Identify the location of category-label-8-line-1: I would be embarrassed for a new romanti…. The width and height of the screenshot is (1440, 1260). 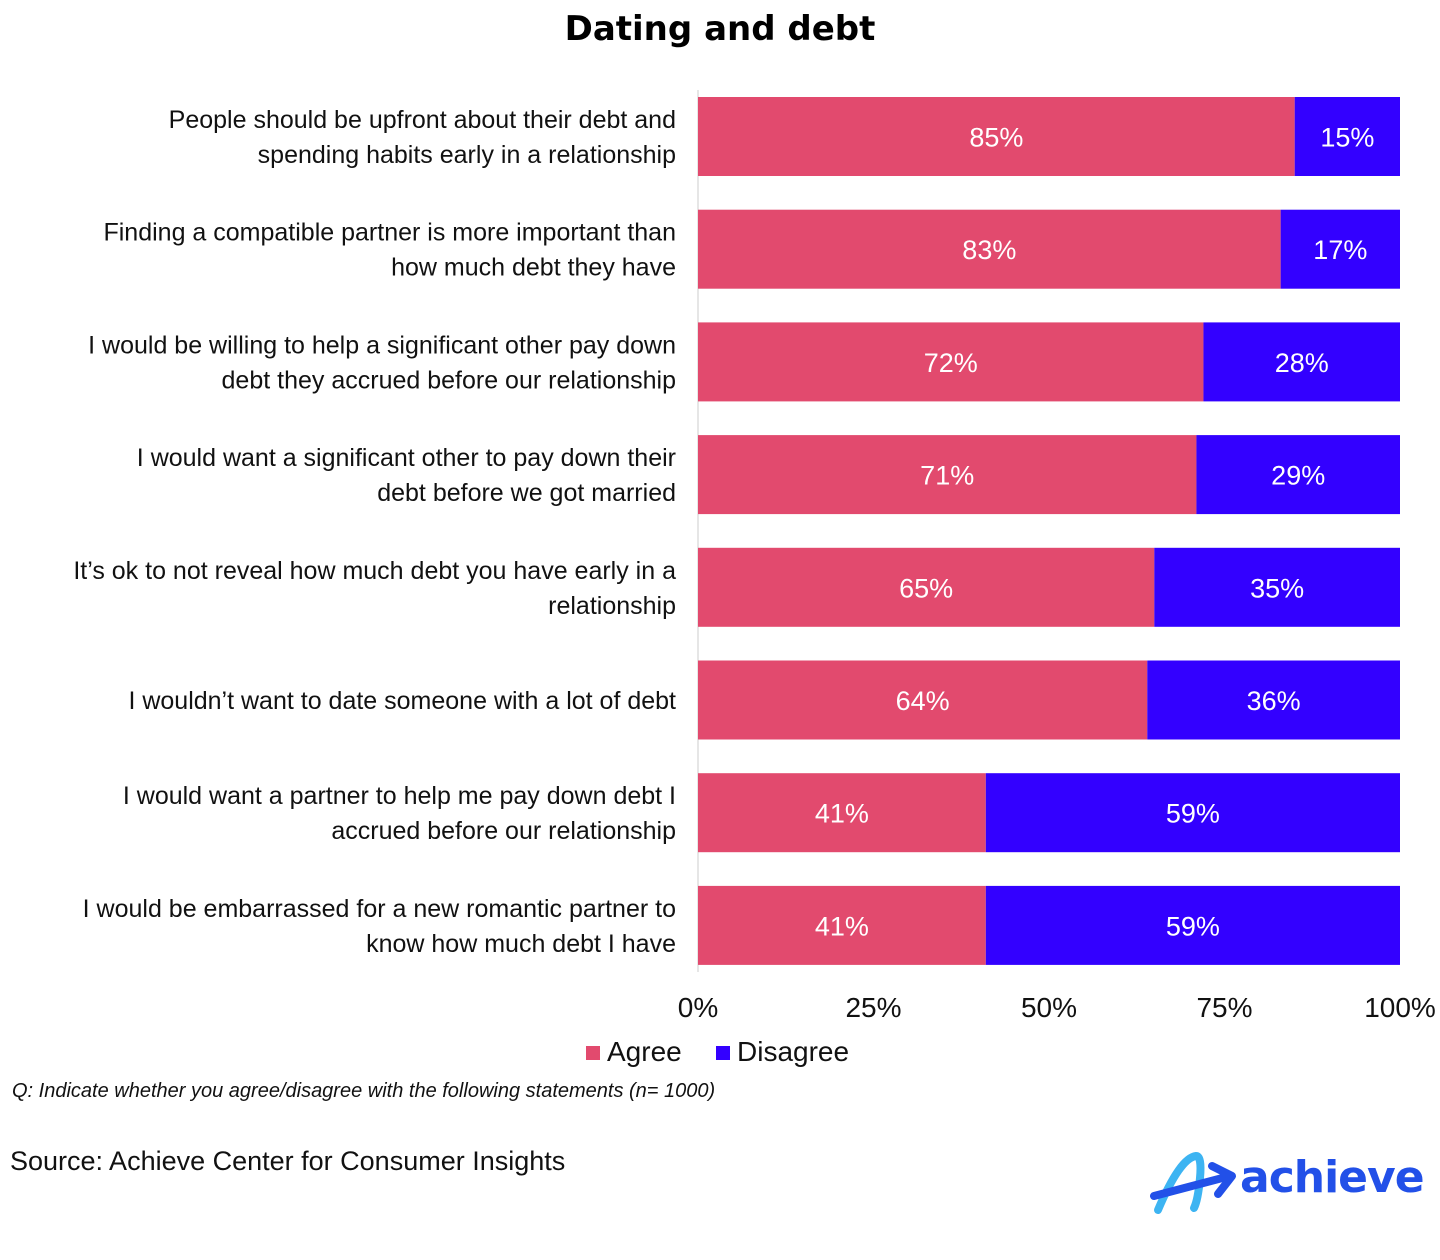
(379, 909).